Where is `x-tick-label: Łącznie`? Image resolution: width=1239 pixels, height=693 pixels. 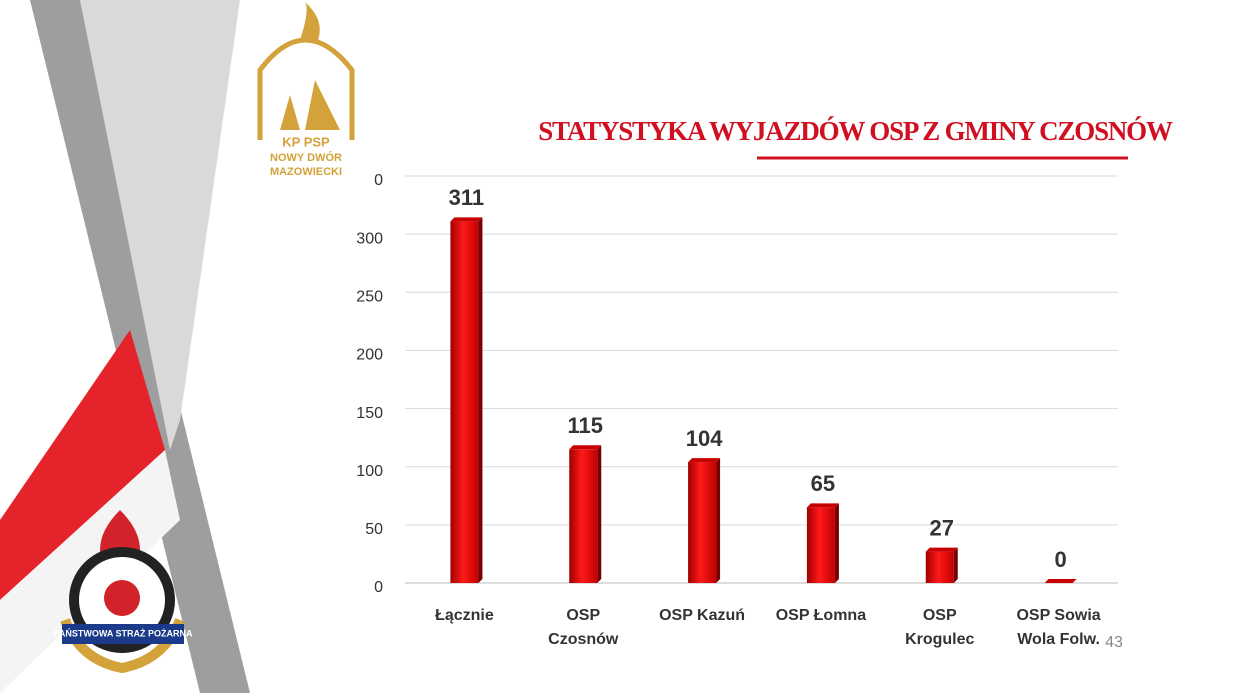
x-tick-label: Łącznie is located at coordinates (464, 615).